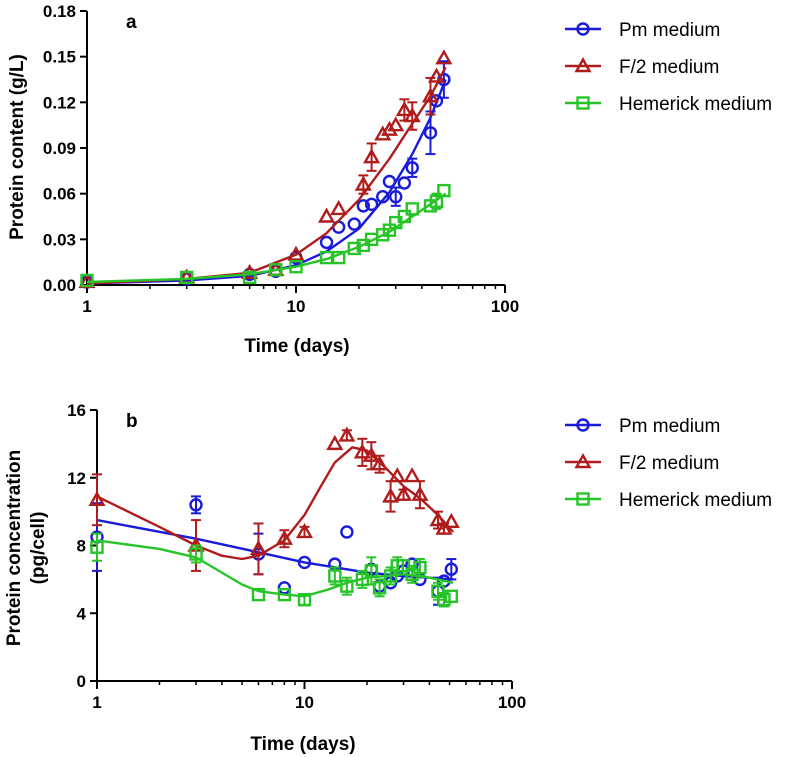 The image size is (800, 757). Describe the element at coordinates (81, 681) in the screenshot. I see `panel-b-y-tick-label: 0` at that location.